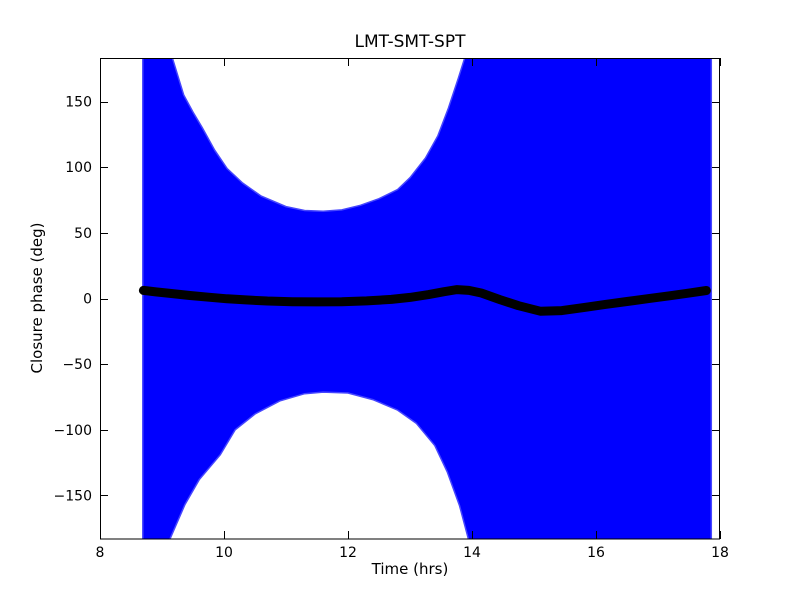 The image size is (800, 600). I want to click on y-tick-label: −150, so click(73, 496).